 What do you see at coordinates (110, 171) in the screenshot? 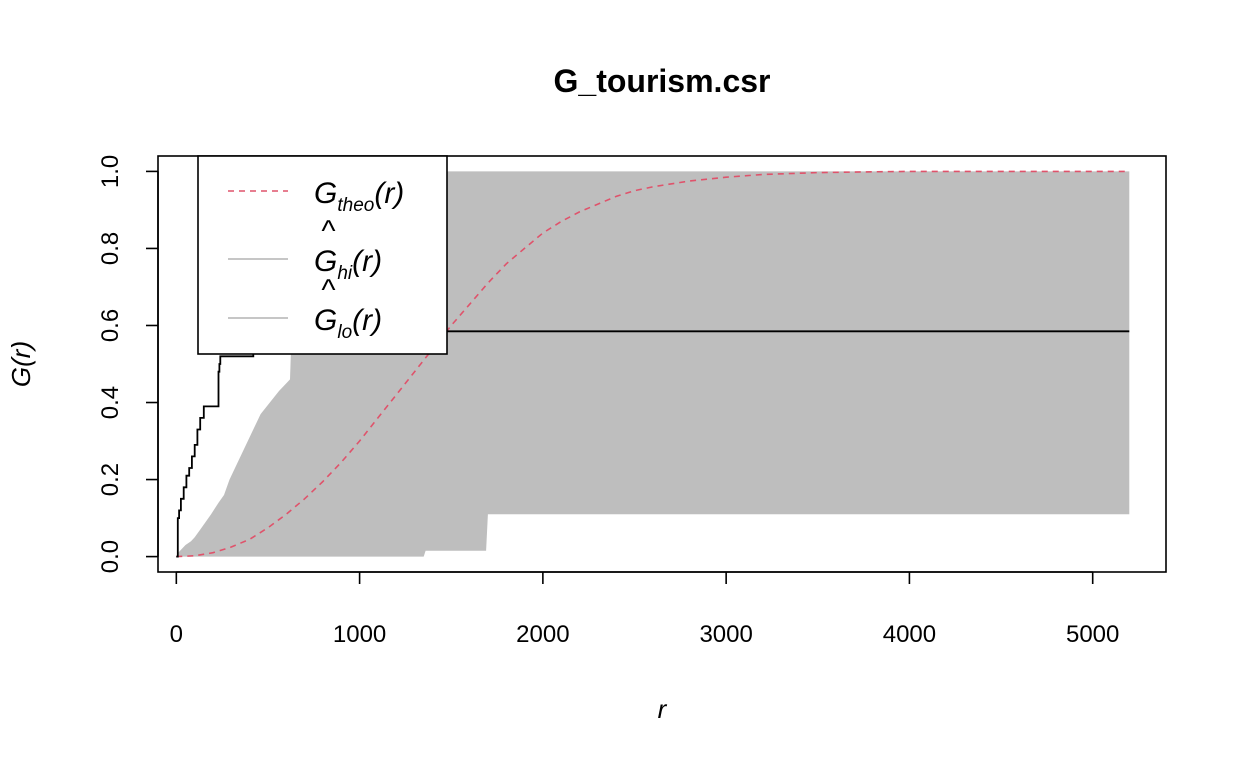
I see `y-tick-label: 1.0` at bounding box center [110, 171].